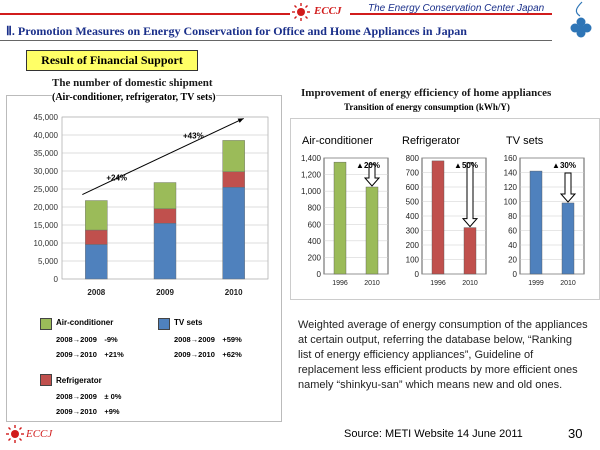 The height and width of the screenshot is (450, 600). Describe the element at coordinates (356, 216) in the screenshot. I see `plot-area` at that location.